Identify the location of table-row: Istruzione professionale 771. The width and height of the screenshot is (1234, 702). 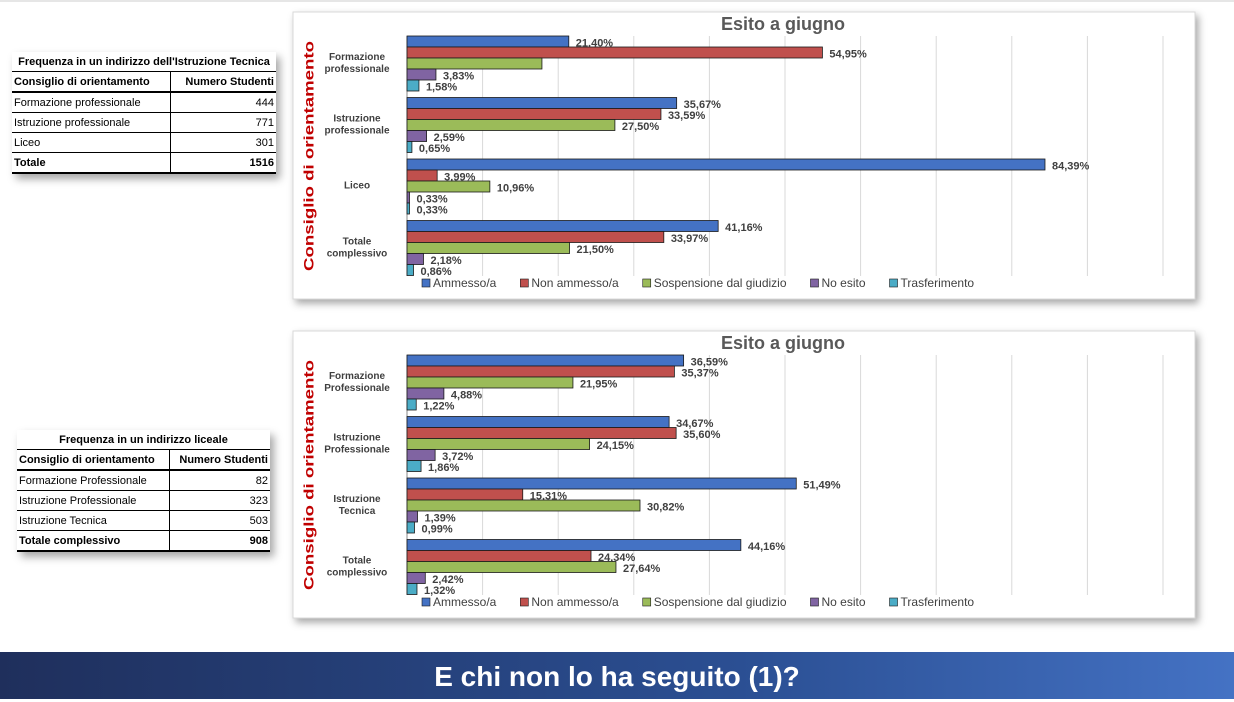
(144, 122).